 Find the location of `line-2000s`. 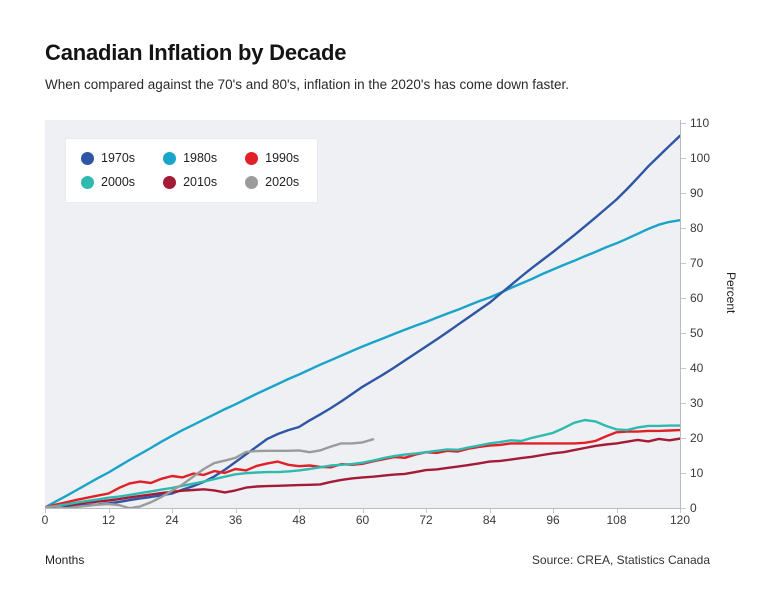

line-2000s is located at coordinates (362, 463).